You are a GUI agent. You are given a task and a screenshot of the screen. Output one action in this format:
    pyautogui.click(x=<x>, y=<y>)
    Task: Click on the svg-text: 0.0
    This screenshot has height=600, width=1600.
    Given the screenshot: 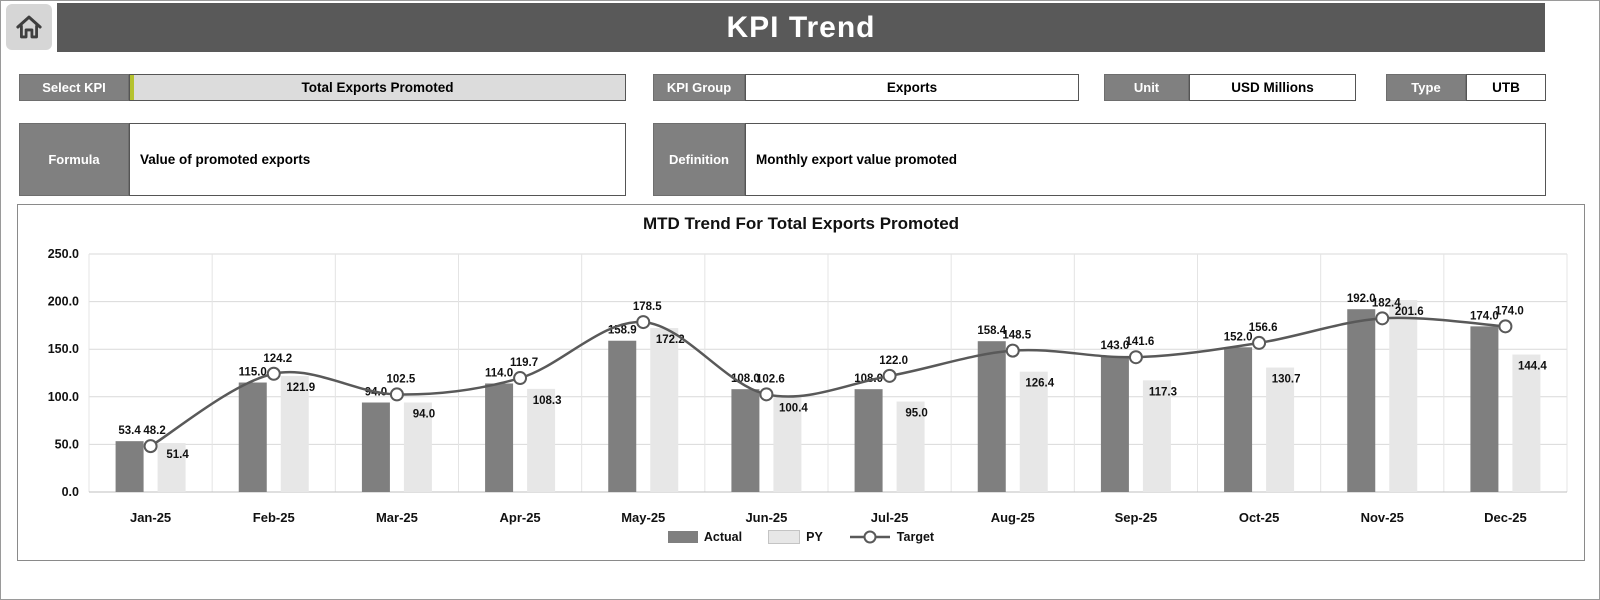 What is the action you would take?
    pyautogui.click(x=70, y=492)
    